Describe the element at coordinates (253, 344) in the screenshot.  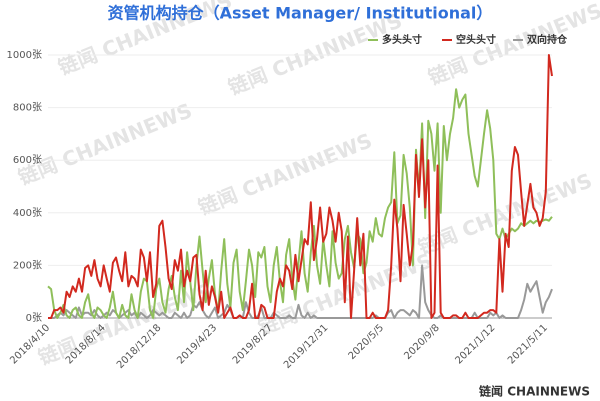
I see `x-tick-label: 2019/8/27` at that location.